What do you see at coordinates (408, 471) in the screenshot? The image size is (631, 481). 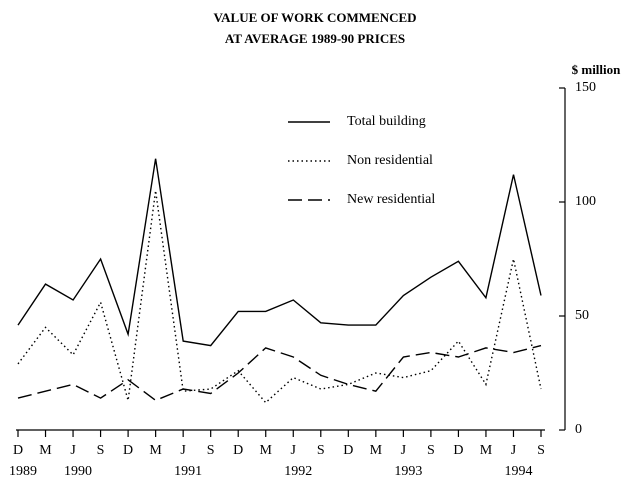 I see `year-label: 1993` at bounding box center [408, 471].